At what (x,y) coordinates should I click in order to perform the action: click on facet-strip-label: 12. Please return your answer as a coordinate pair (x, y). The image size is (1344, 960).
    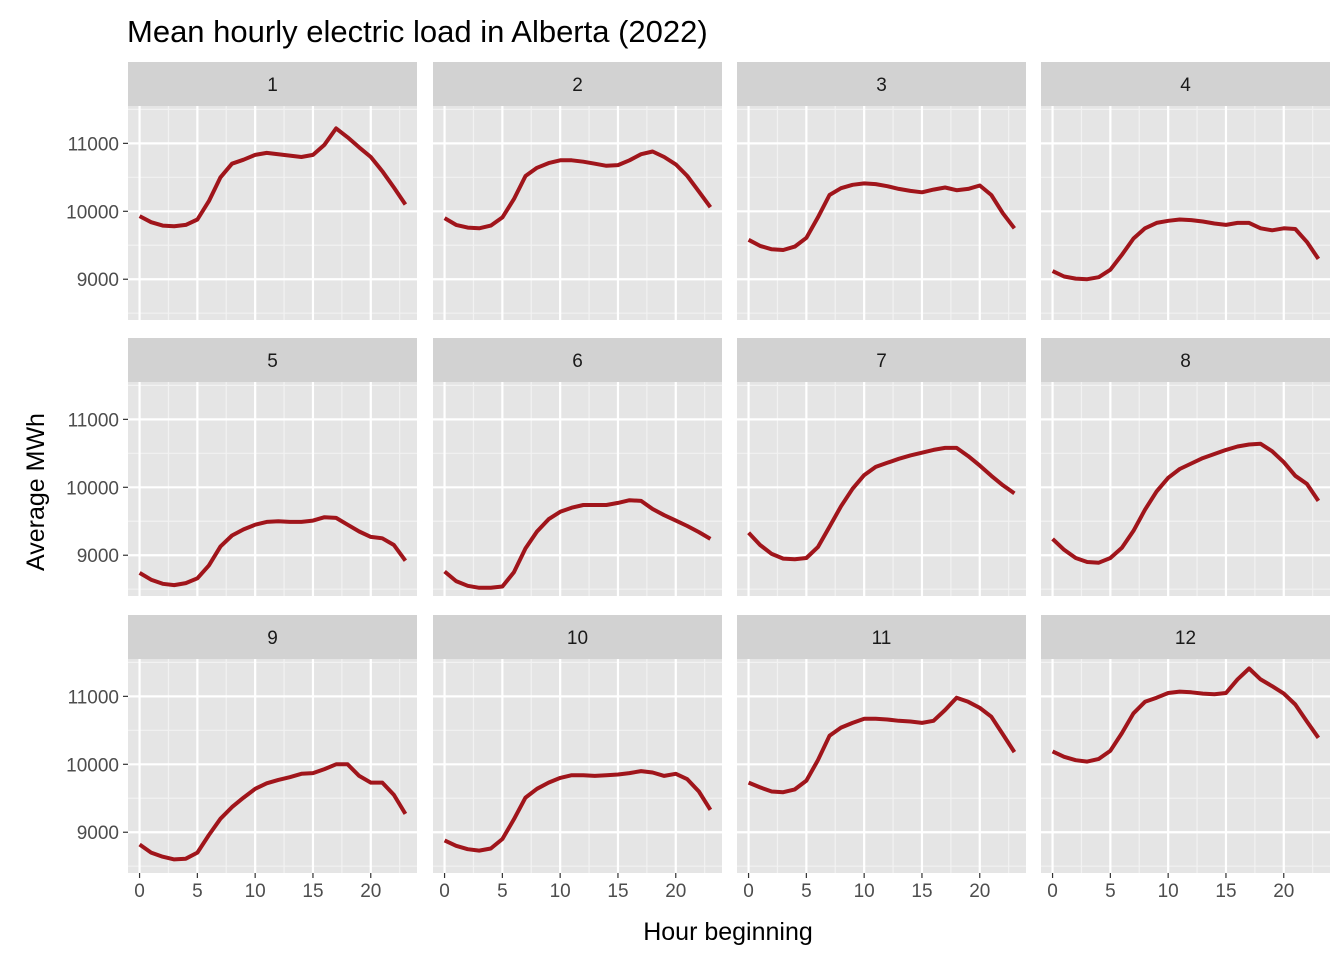
    Looking at the image, I should click on (1185, 638).